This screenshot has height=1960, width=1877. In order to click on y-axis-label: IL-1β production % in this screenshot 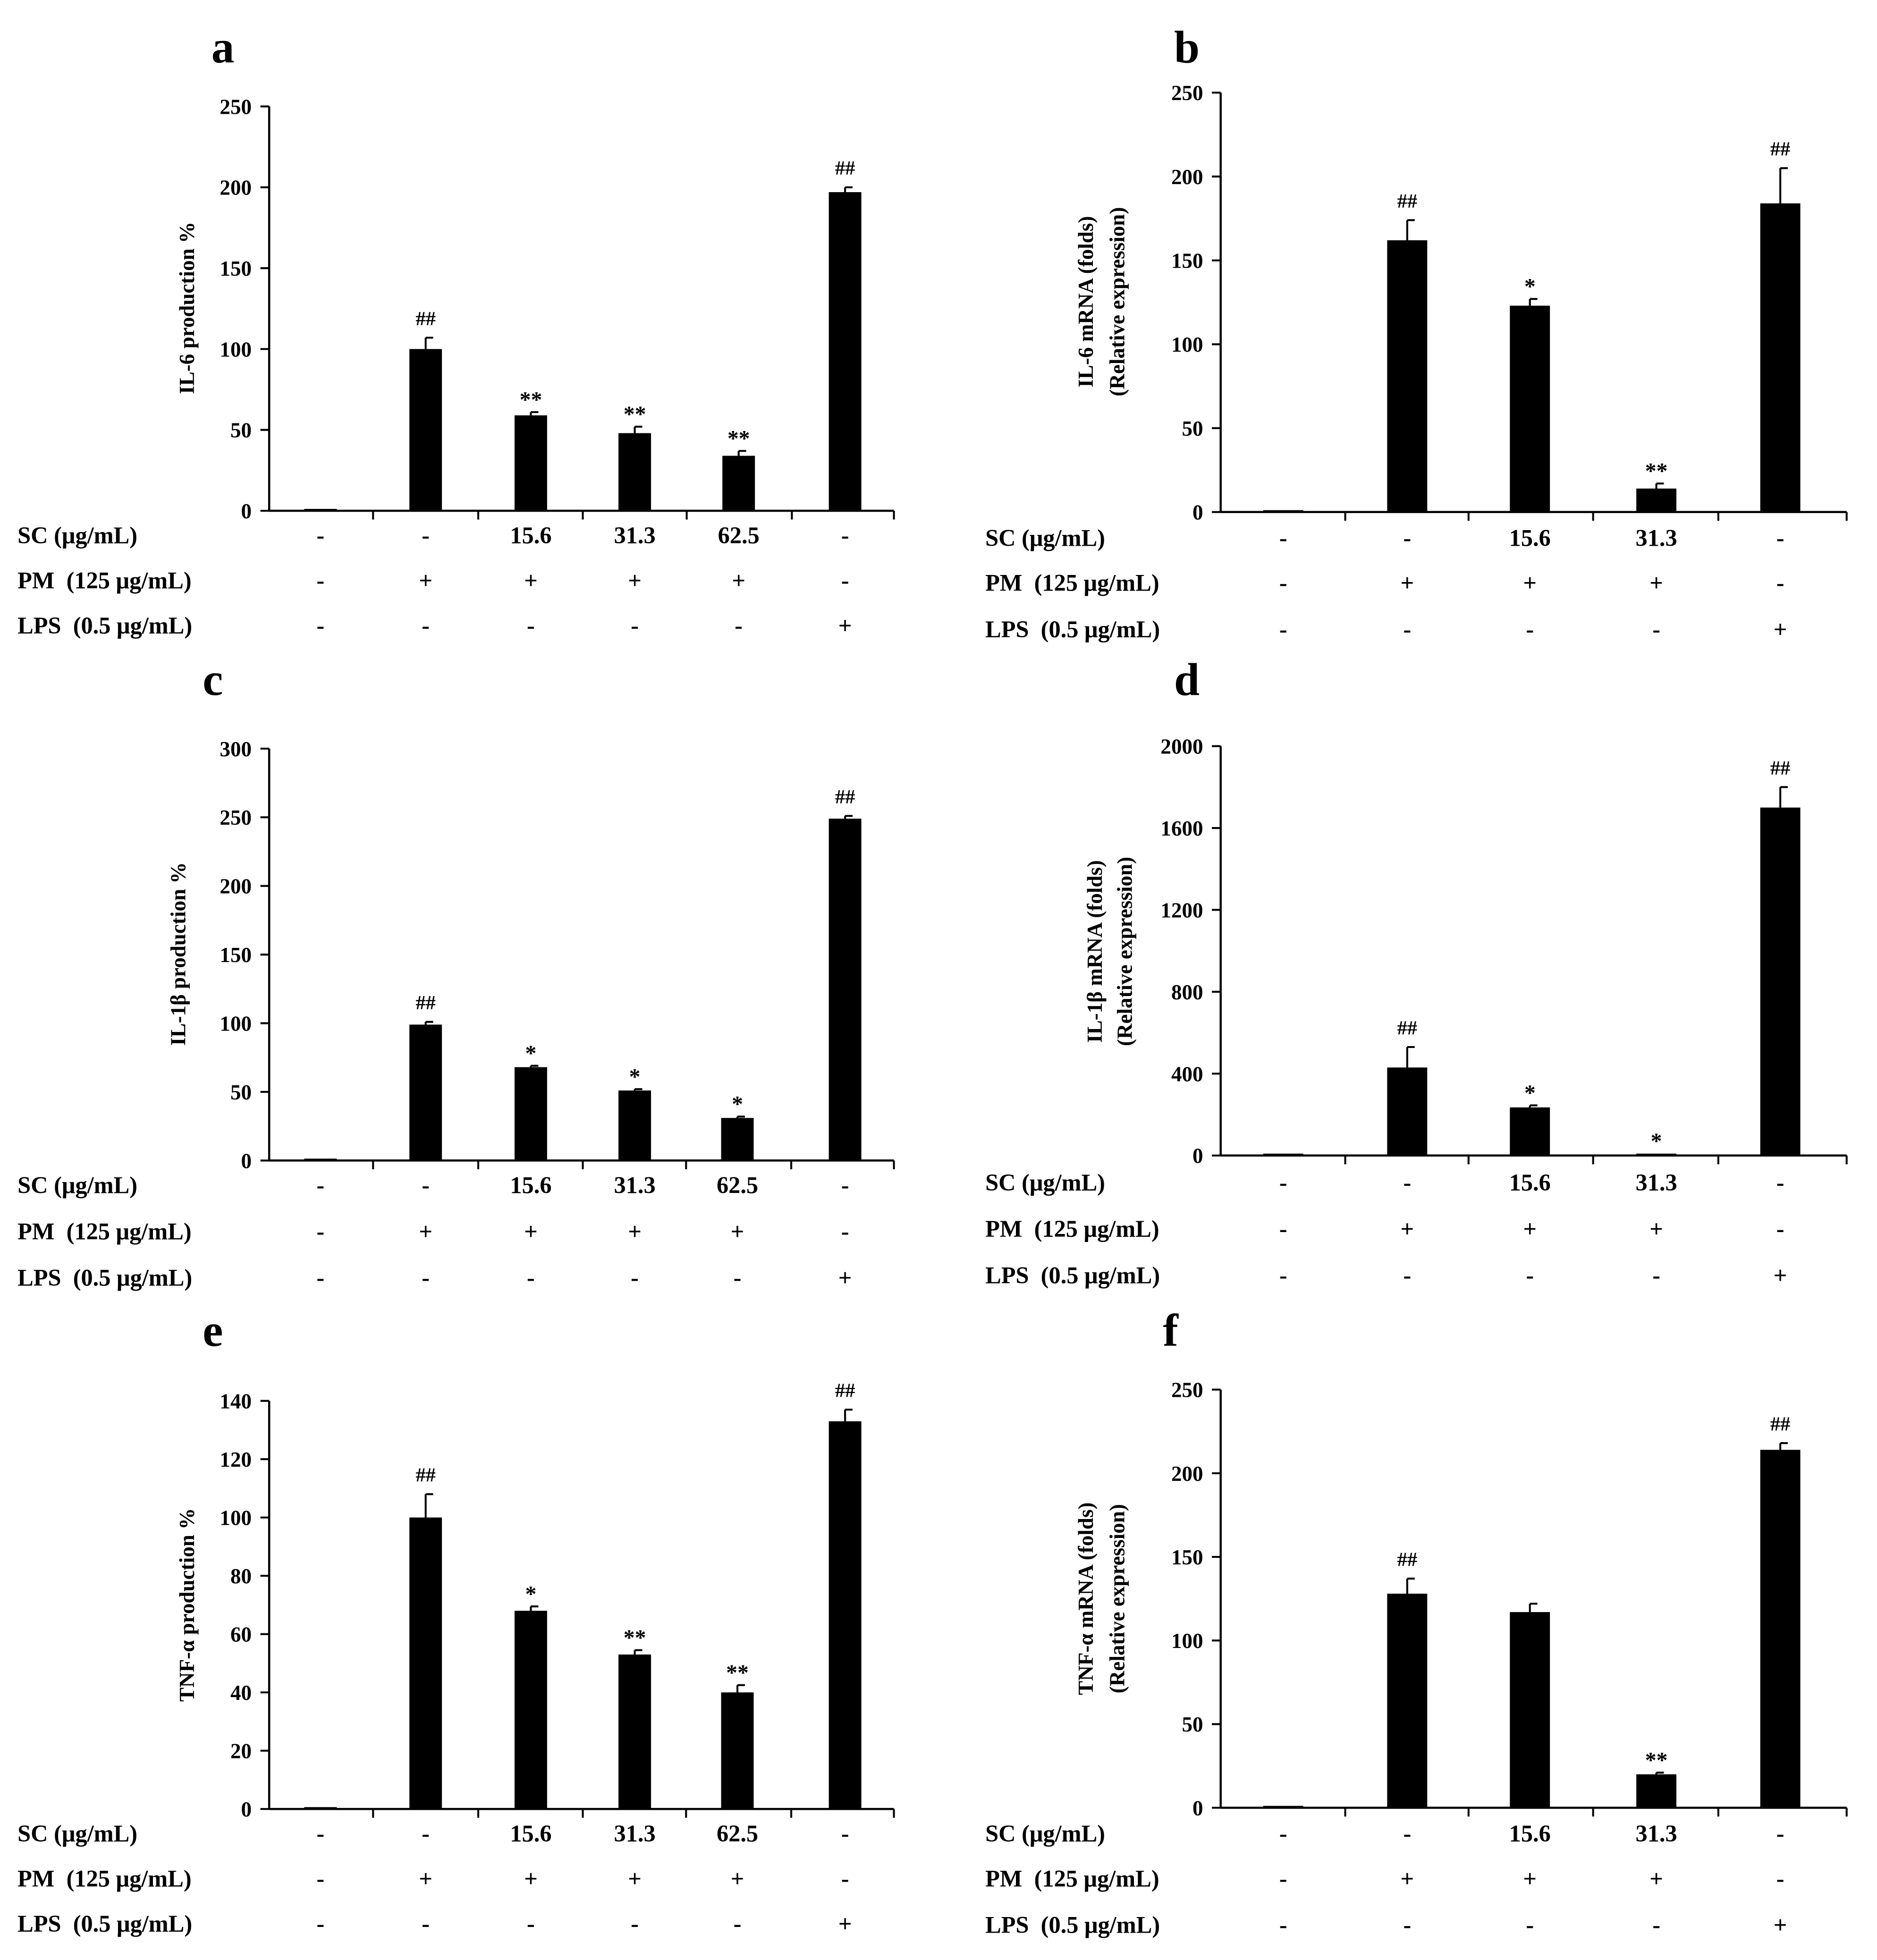, I will do `click(178, 954)`.